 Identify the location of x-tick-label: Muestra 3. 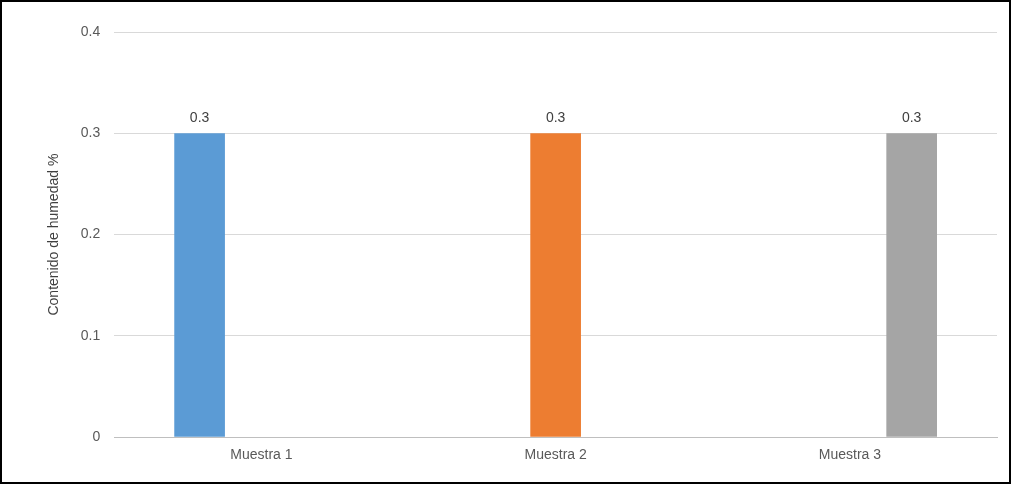
(850, 454).